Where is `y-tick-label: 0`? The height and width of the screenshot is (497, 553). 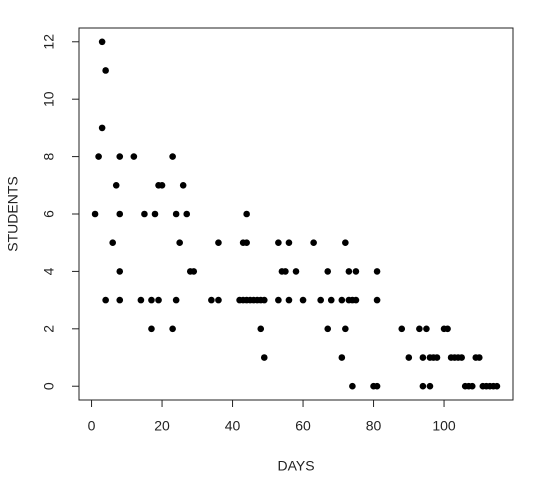 y-tick-label: 0 is located at coordinates (49, 386).